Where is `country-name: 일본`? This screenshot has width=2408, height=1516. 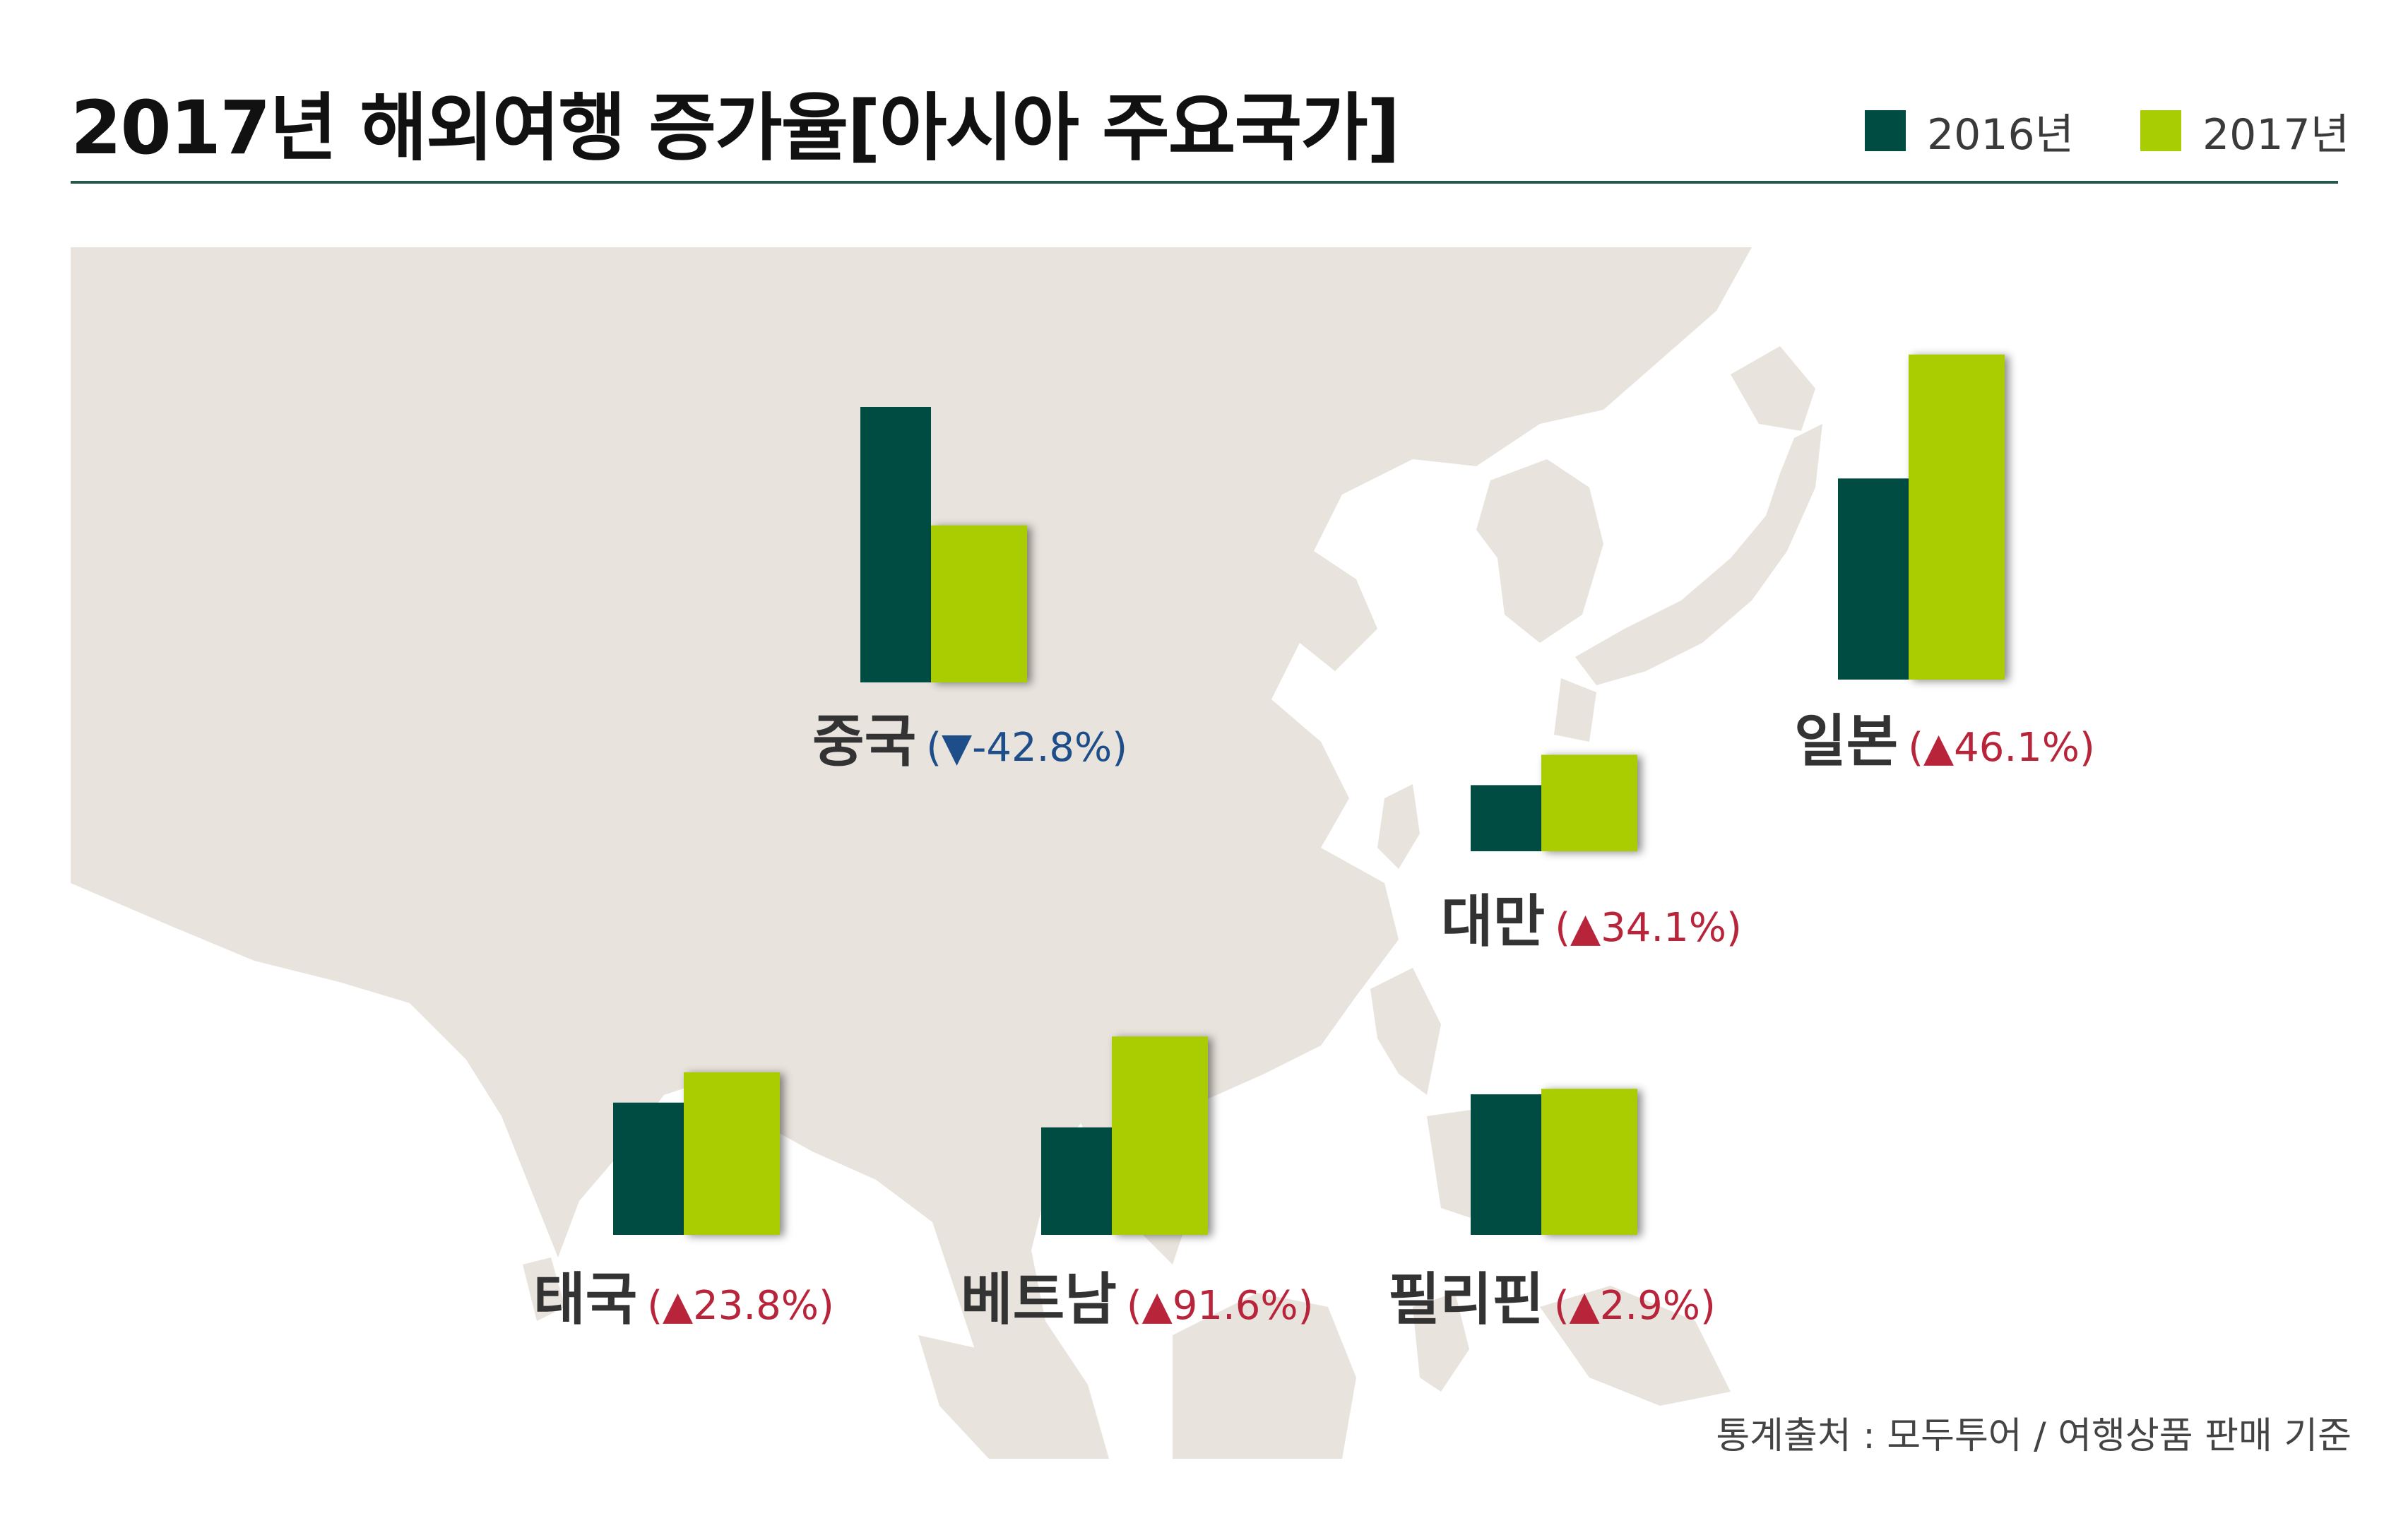 country-name: 일본 is located at coordinates (1847, 741).